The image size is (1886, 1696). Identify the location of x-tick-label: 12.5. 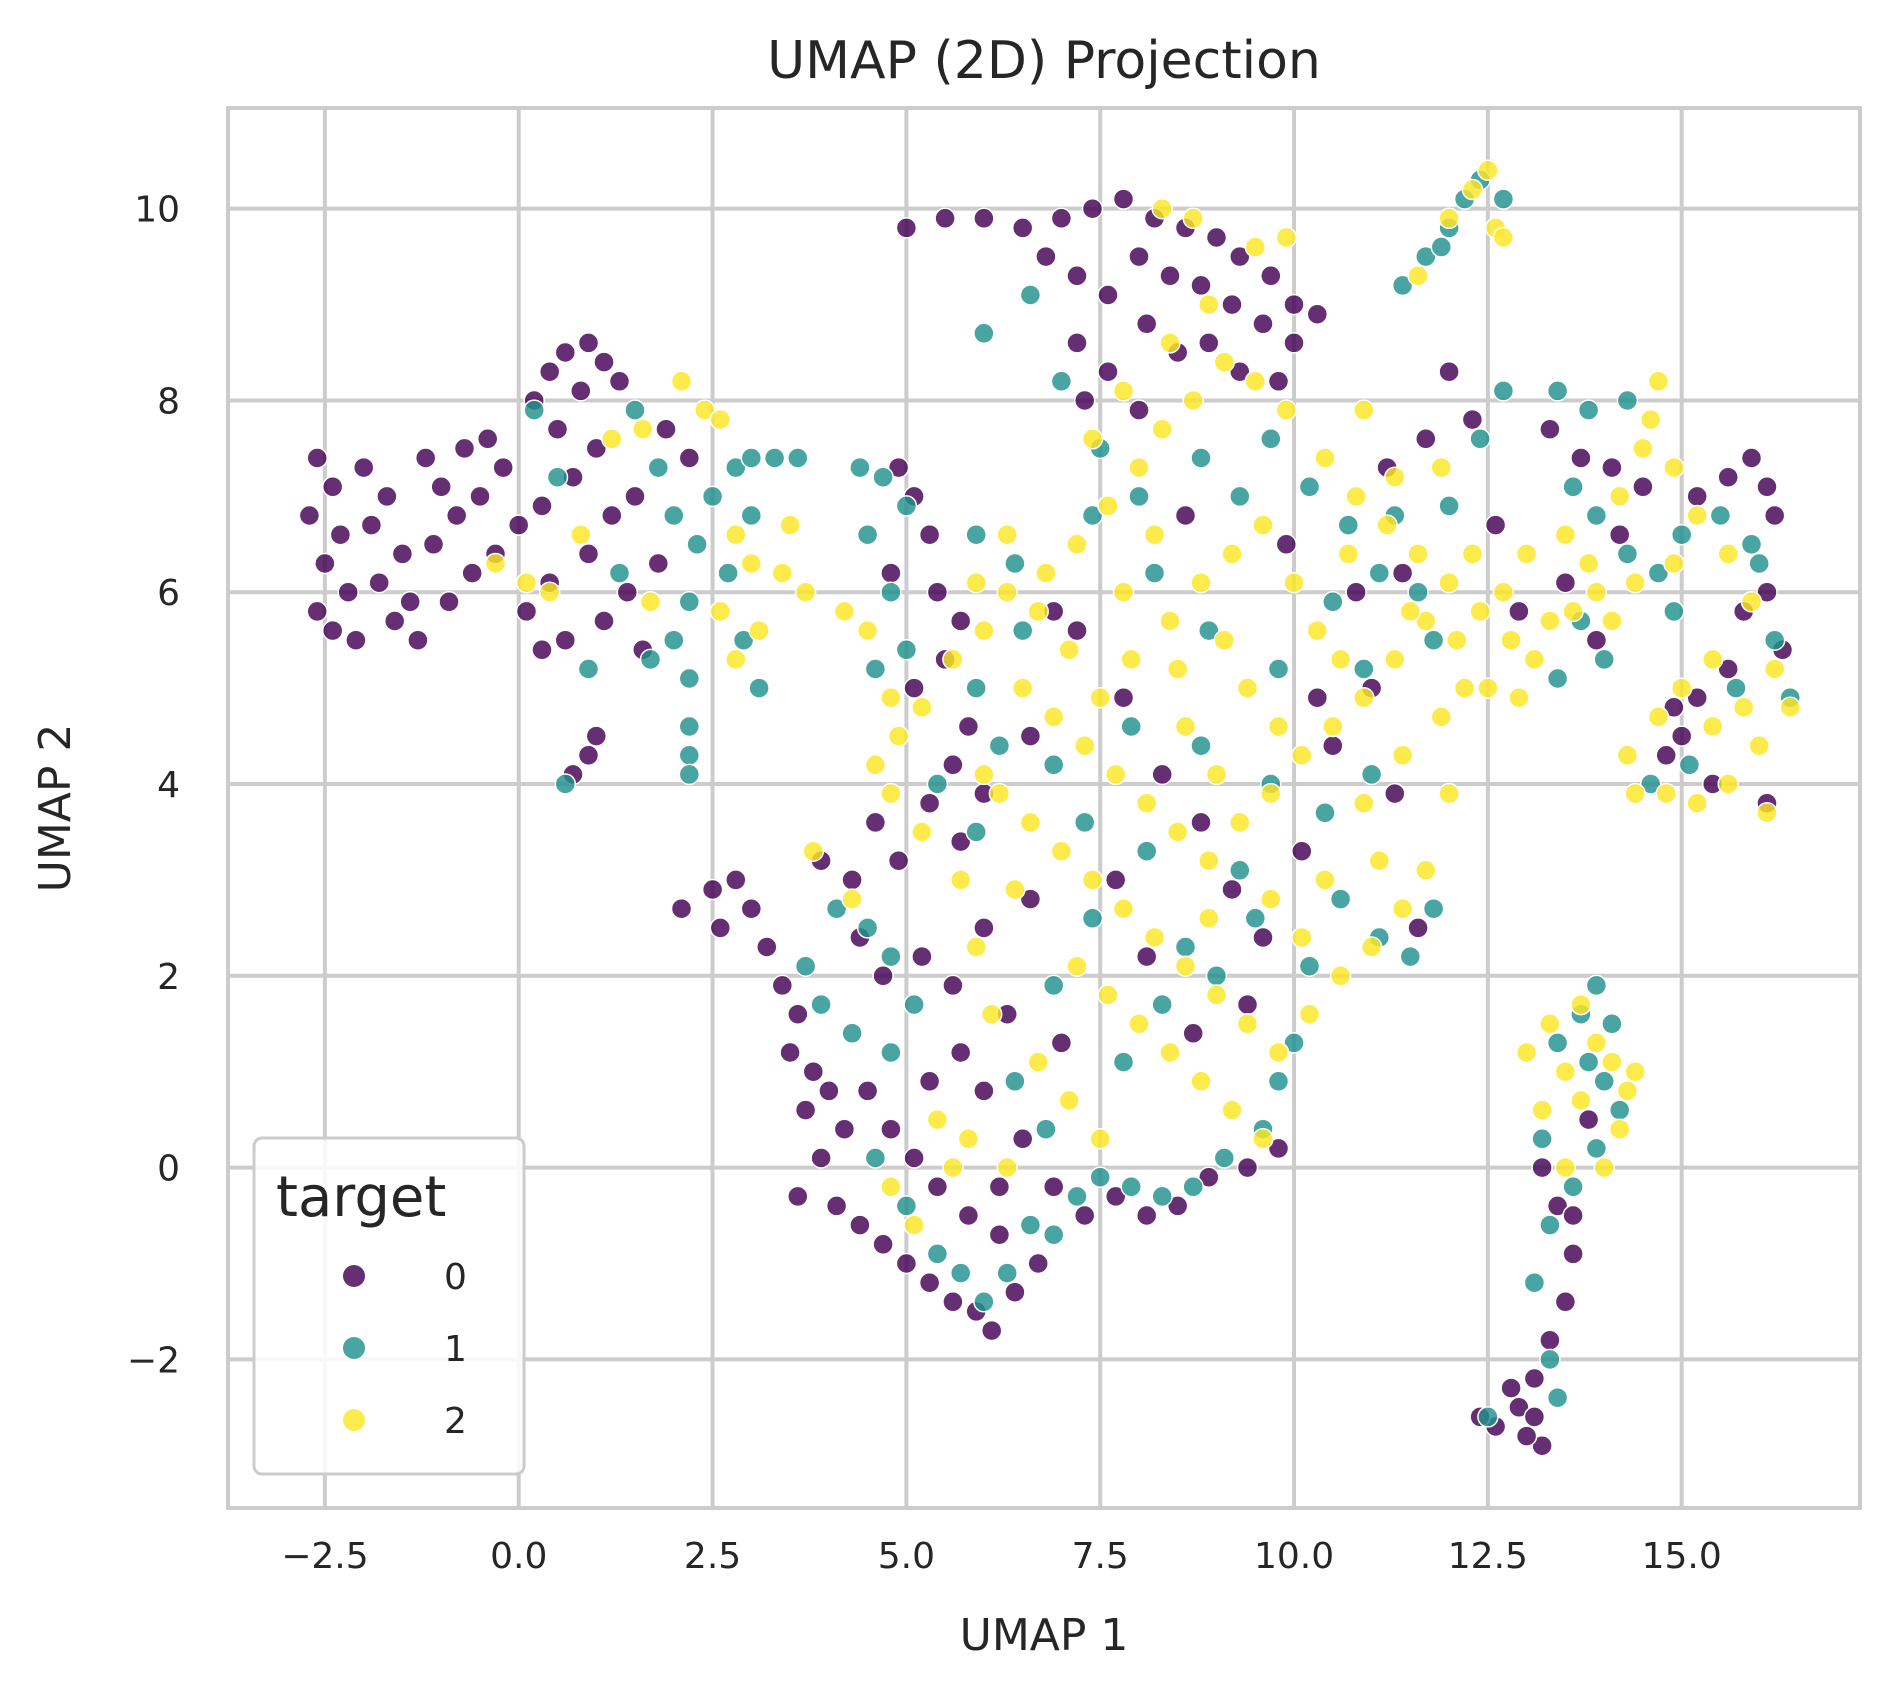
(1488, 1556).